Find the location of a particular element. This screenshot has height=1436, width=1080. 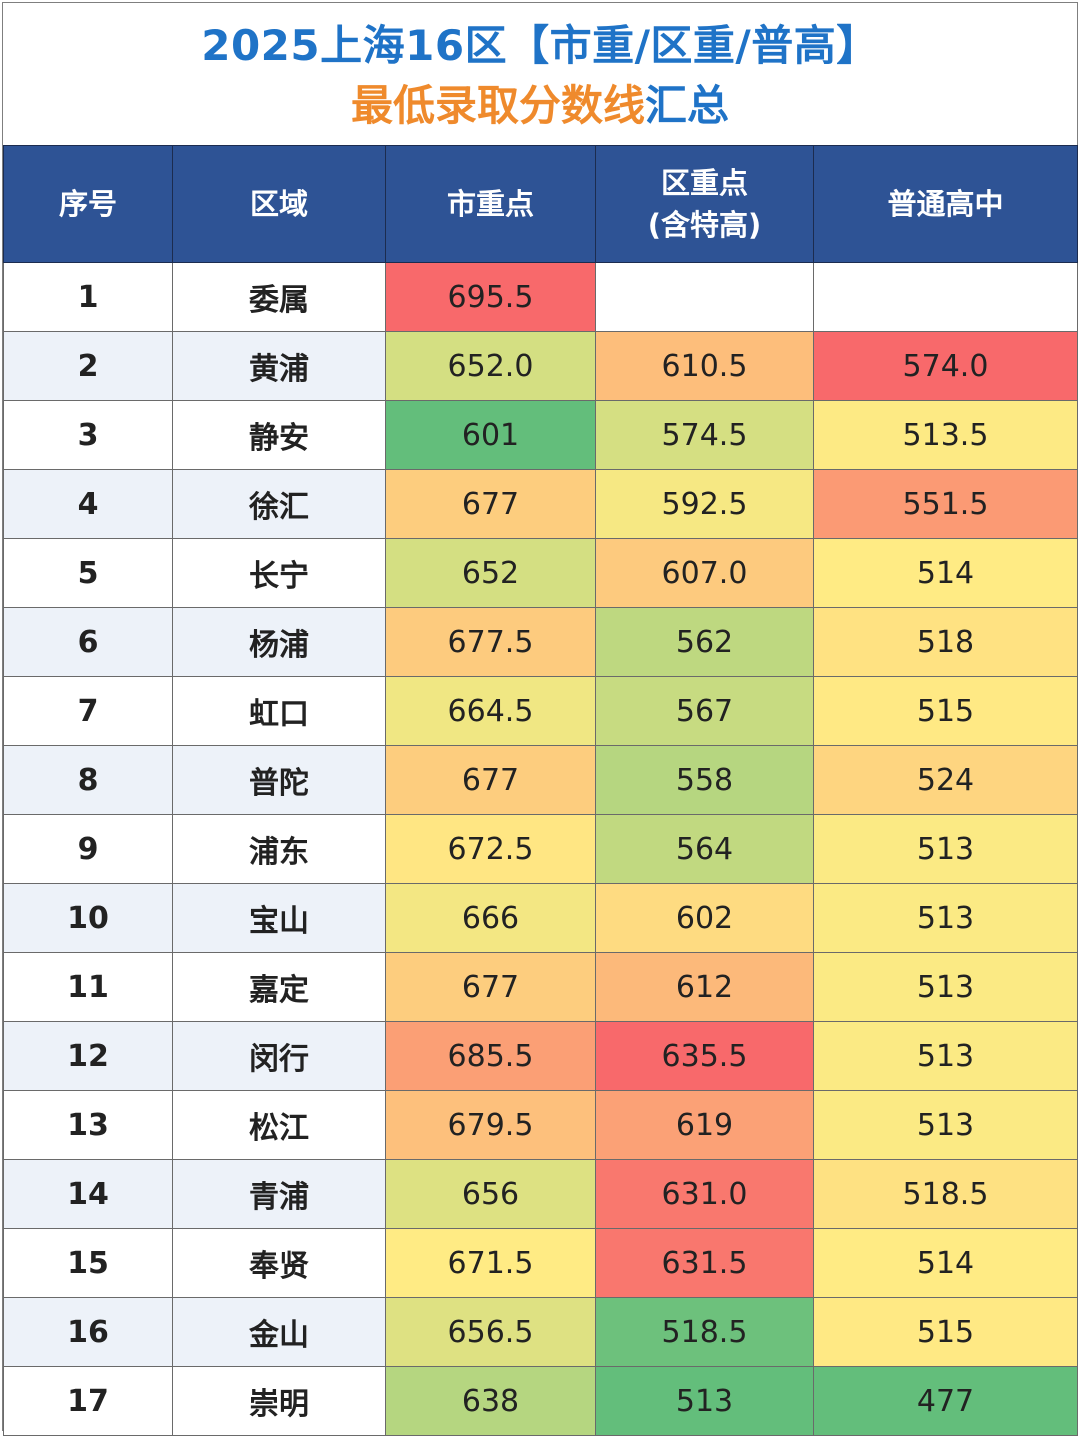

score-city-key: 652.0 is located at coordinates (490, 366).